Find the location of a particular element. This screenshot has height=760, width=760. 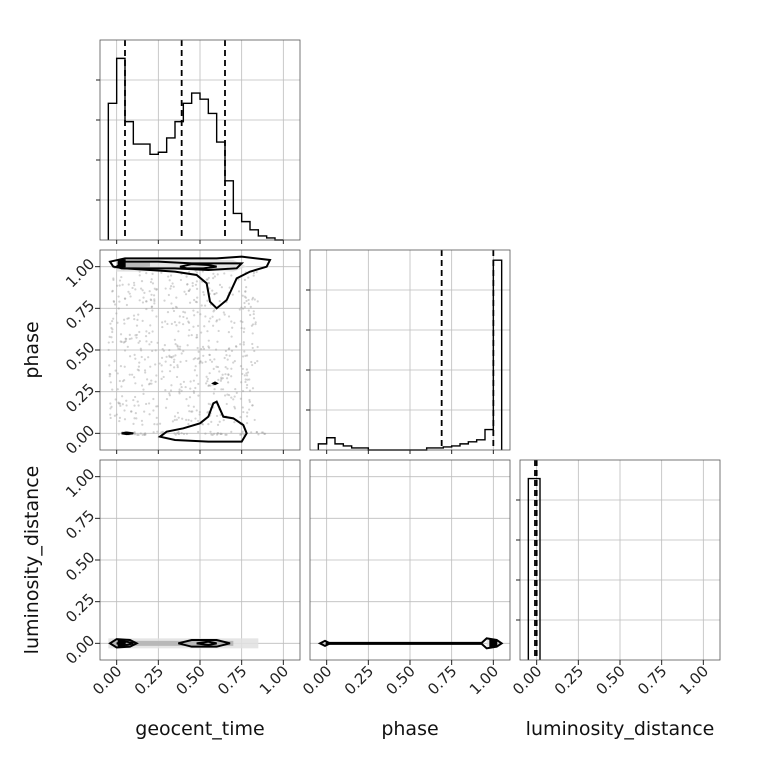

x-tick-label-phase: 0.25 is located at coordinates (359, 680).